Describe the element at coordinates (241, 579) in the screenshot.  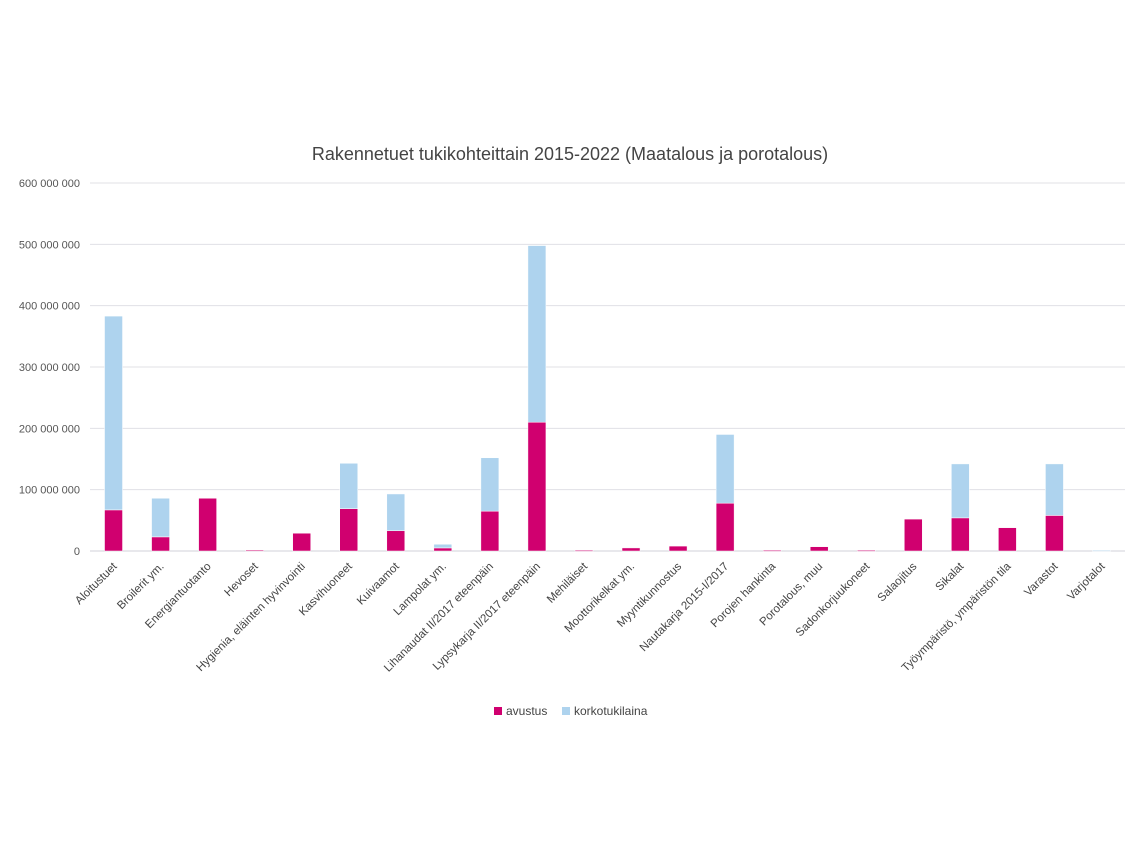
I see `x-tick-label: Hevoset` at that location.